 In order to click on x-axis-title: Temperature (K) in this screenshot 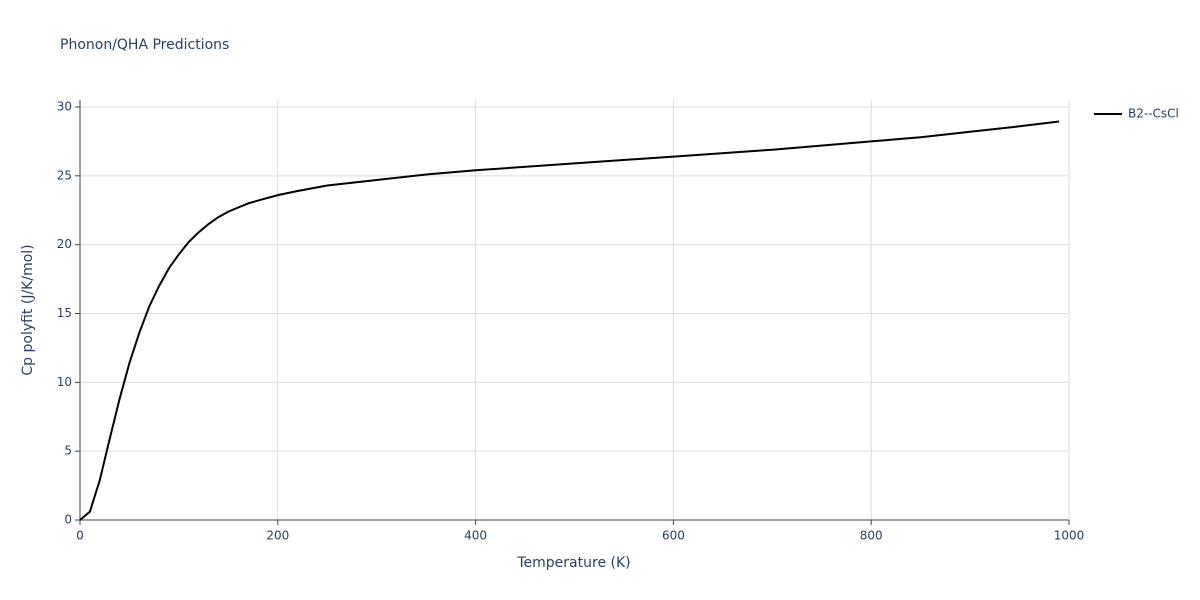, I will do `click(573, 563)`.